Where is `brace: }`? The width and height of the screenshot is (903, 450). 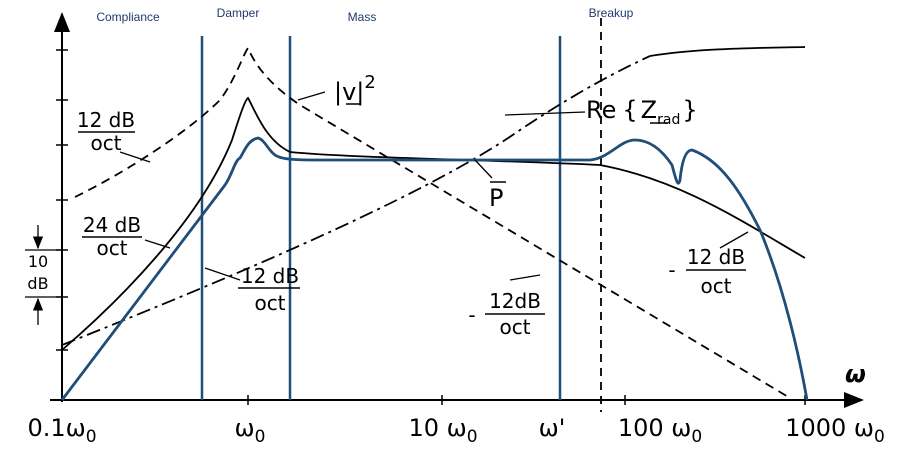
brace: } is located at coordinates (689, 110).